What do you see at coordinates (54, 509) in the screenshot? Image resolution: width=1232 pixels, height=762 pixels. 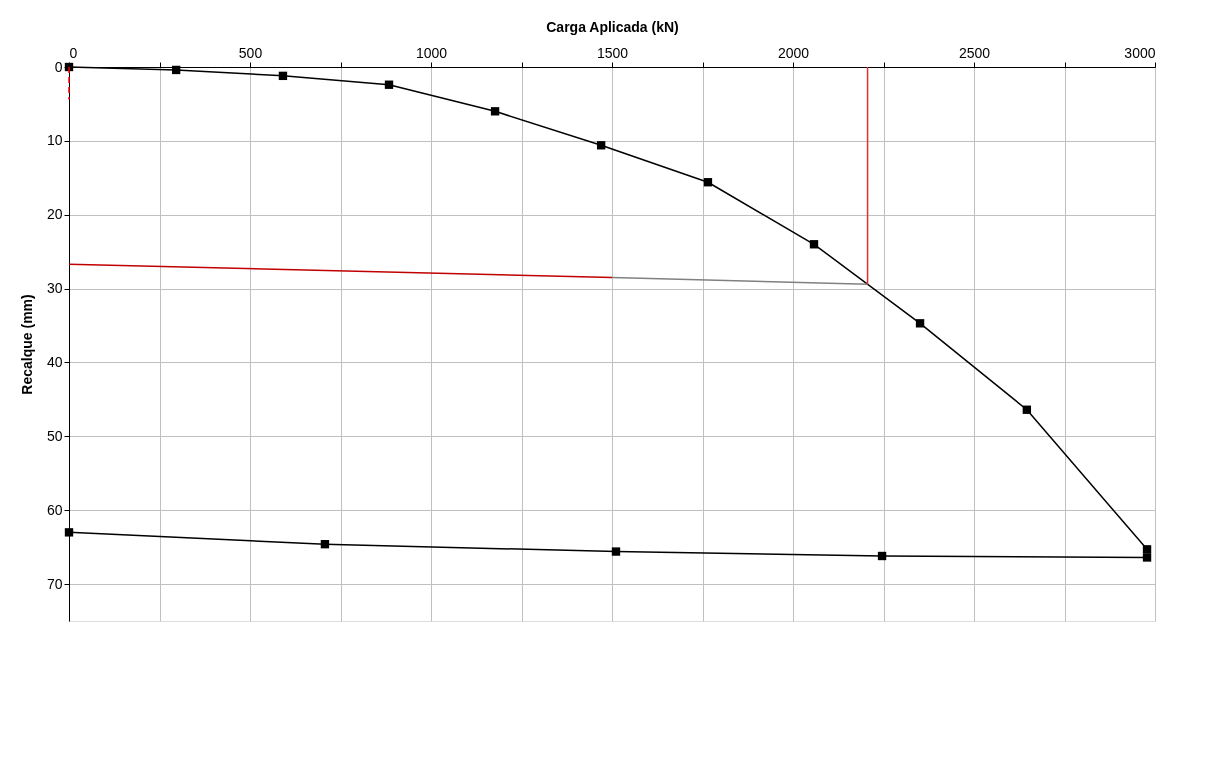 I see `y-tick-label: 60` at bounding box center [54, 509].